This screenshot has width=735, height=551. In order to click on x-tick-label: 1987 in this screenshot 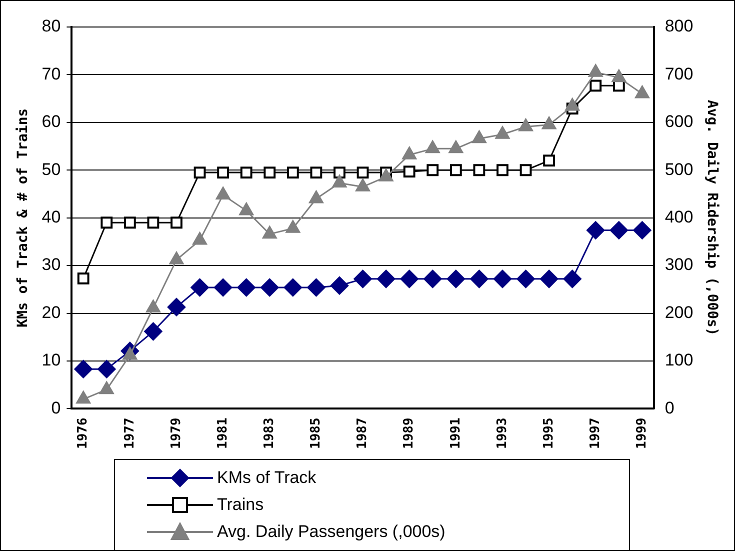, I will do `click(362, 434)`.